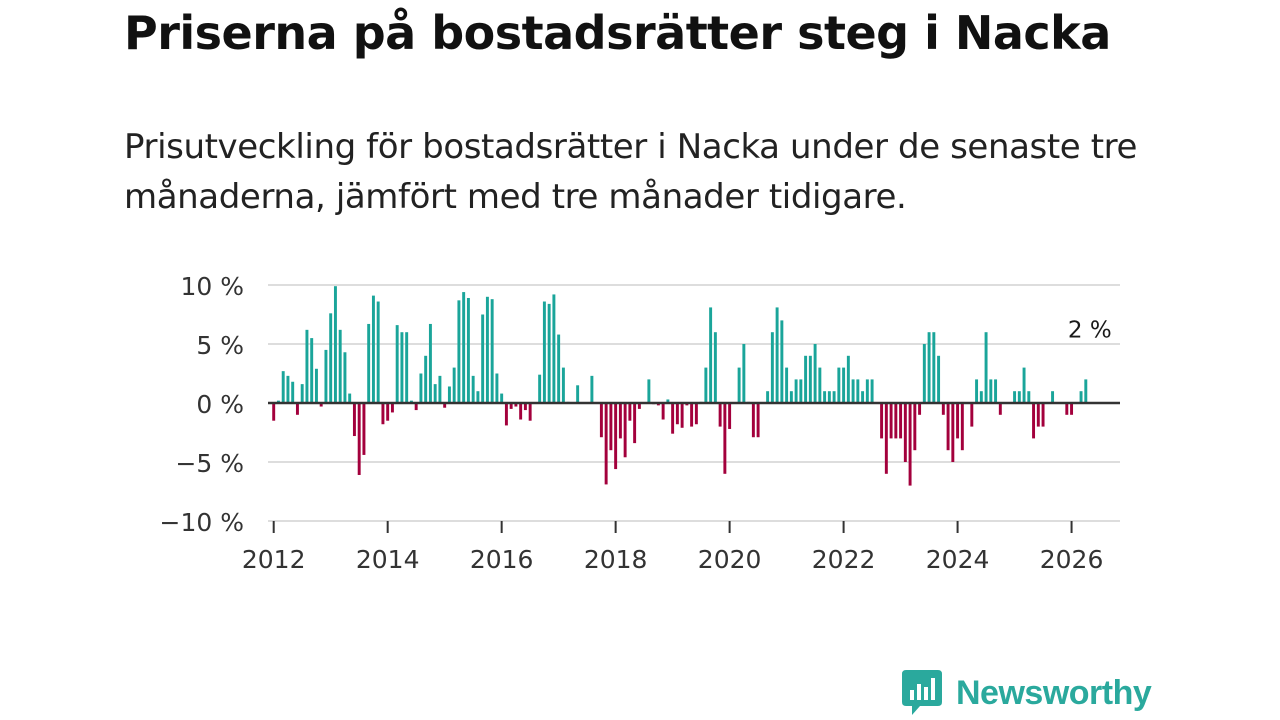 The height and width of the screenshot is (720, 1280). What do you see at coordinates (1072, 559) in the screenshot?
I see `x-tick-label: 2026` at bounding box center [1072, 559].